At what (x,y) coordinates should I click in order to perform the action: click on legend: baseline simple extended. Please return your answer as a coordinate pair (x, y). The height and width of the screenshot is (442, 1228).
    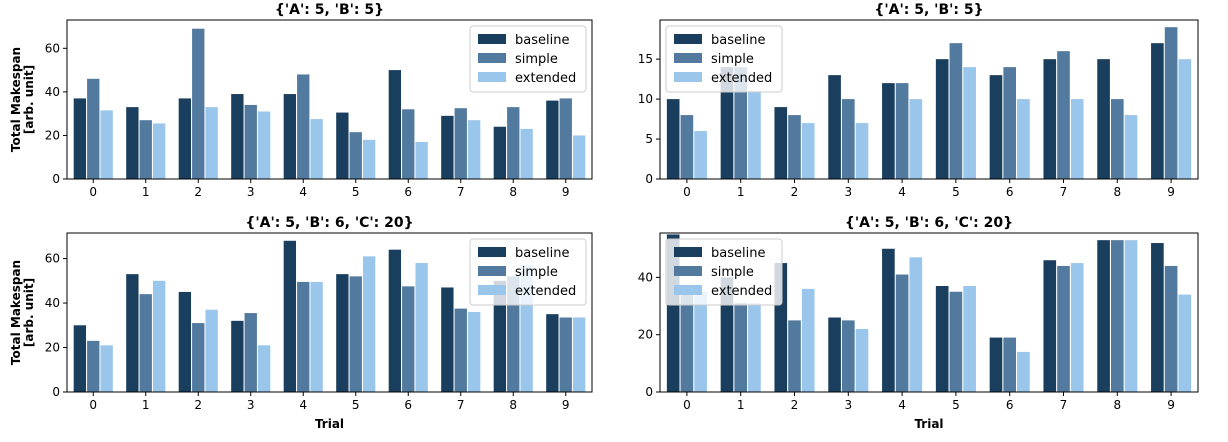
    Looking at the image, I should click on (528, 272).